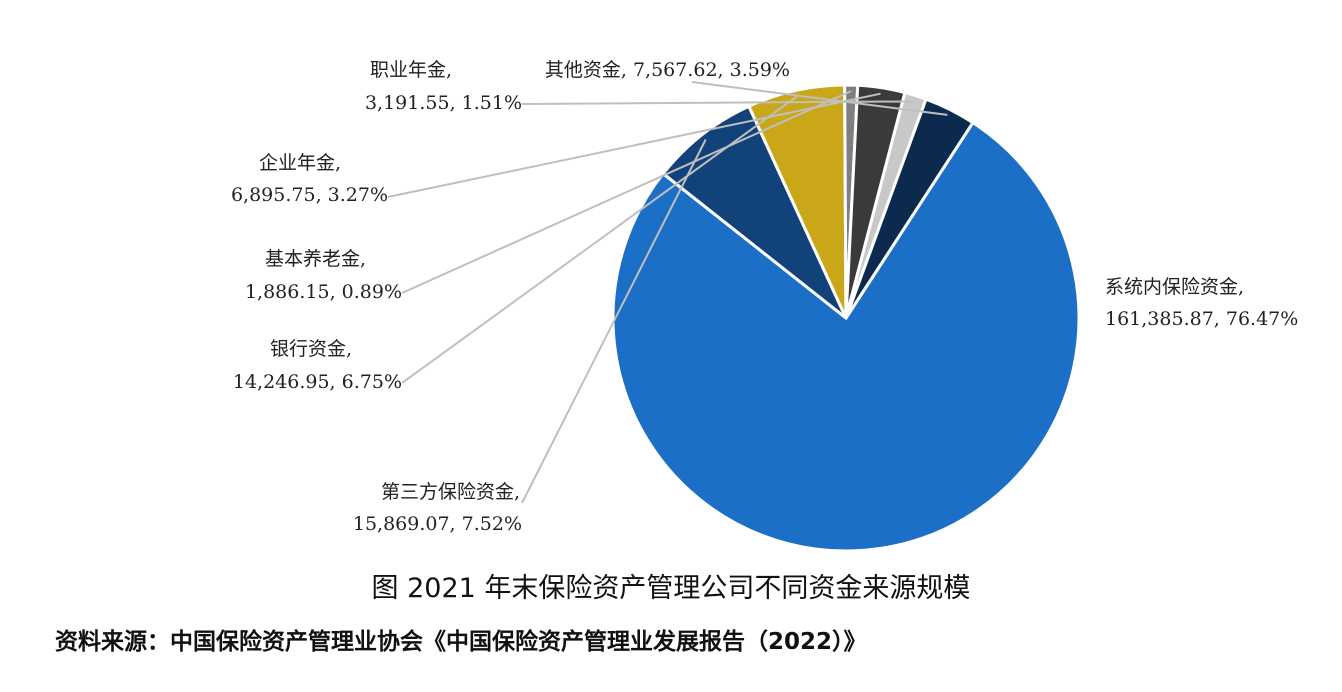 The image size is (1342, 692). Describe the element at coordinates (443, 103) in the screenshot. I see `slice-value-label-6: 3,191.55, 1.51%` at that location.